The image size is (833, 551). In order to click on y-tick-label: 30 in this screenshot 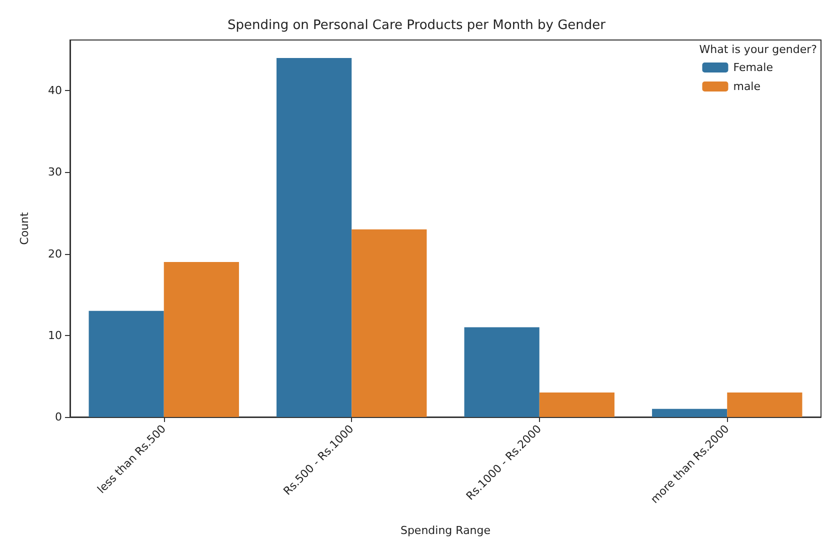, I will do `click(55, 172)`.